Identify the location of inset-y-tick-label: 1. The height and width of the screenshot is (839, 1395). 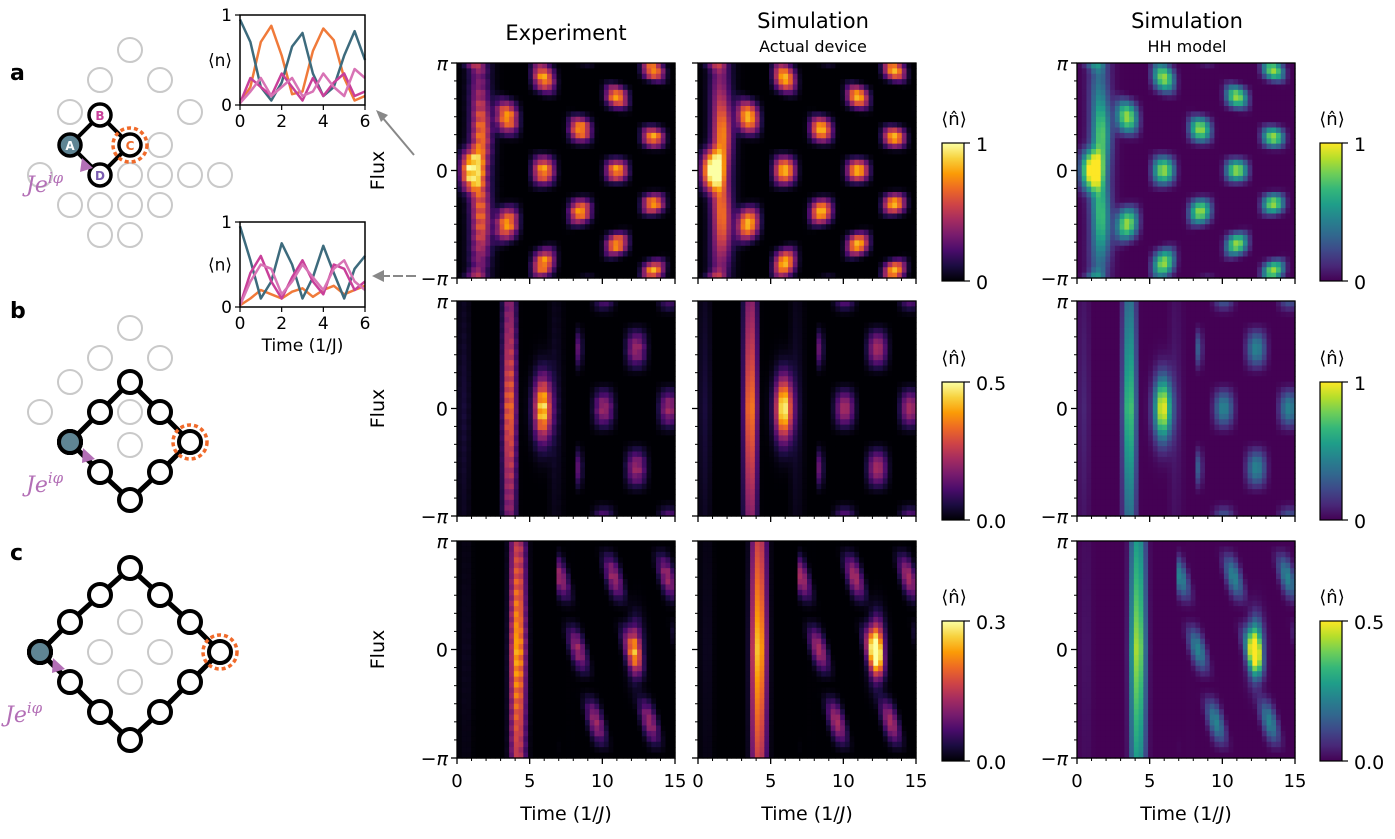
(226, 16).